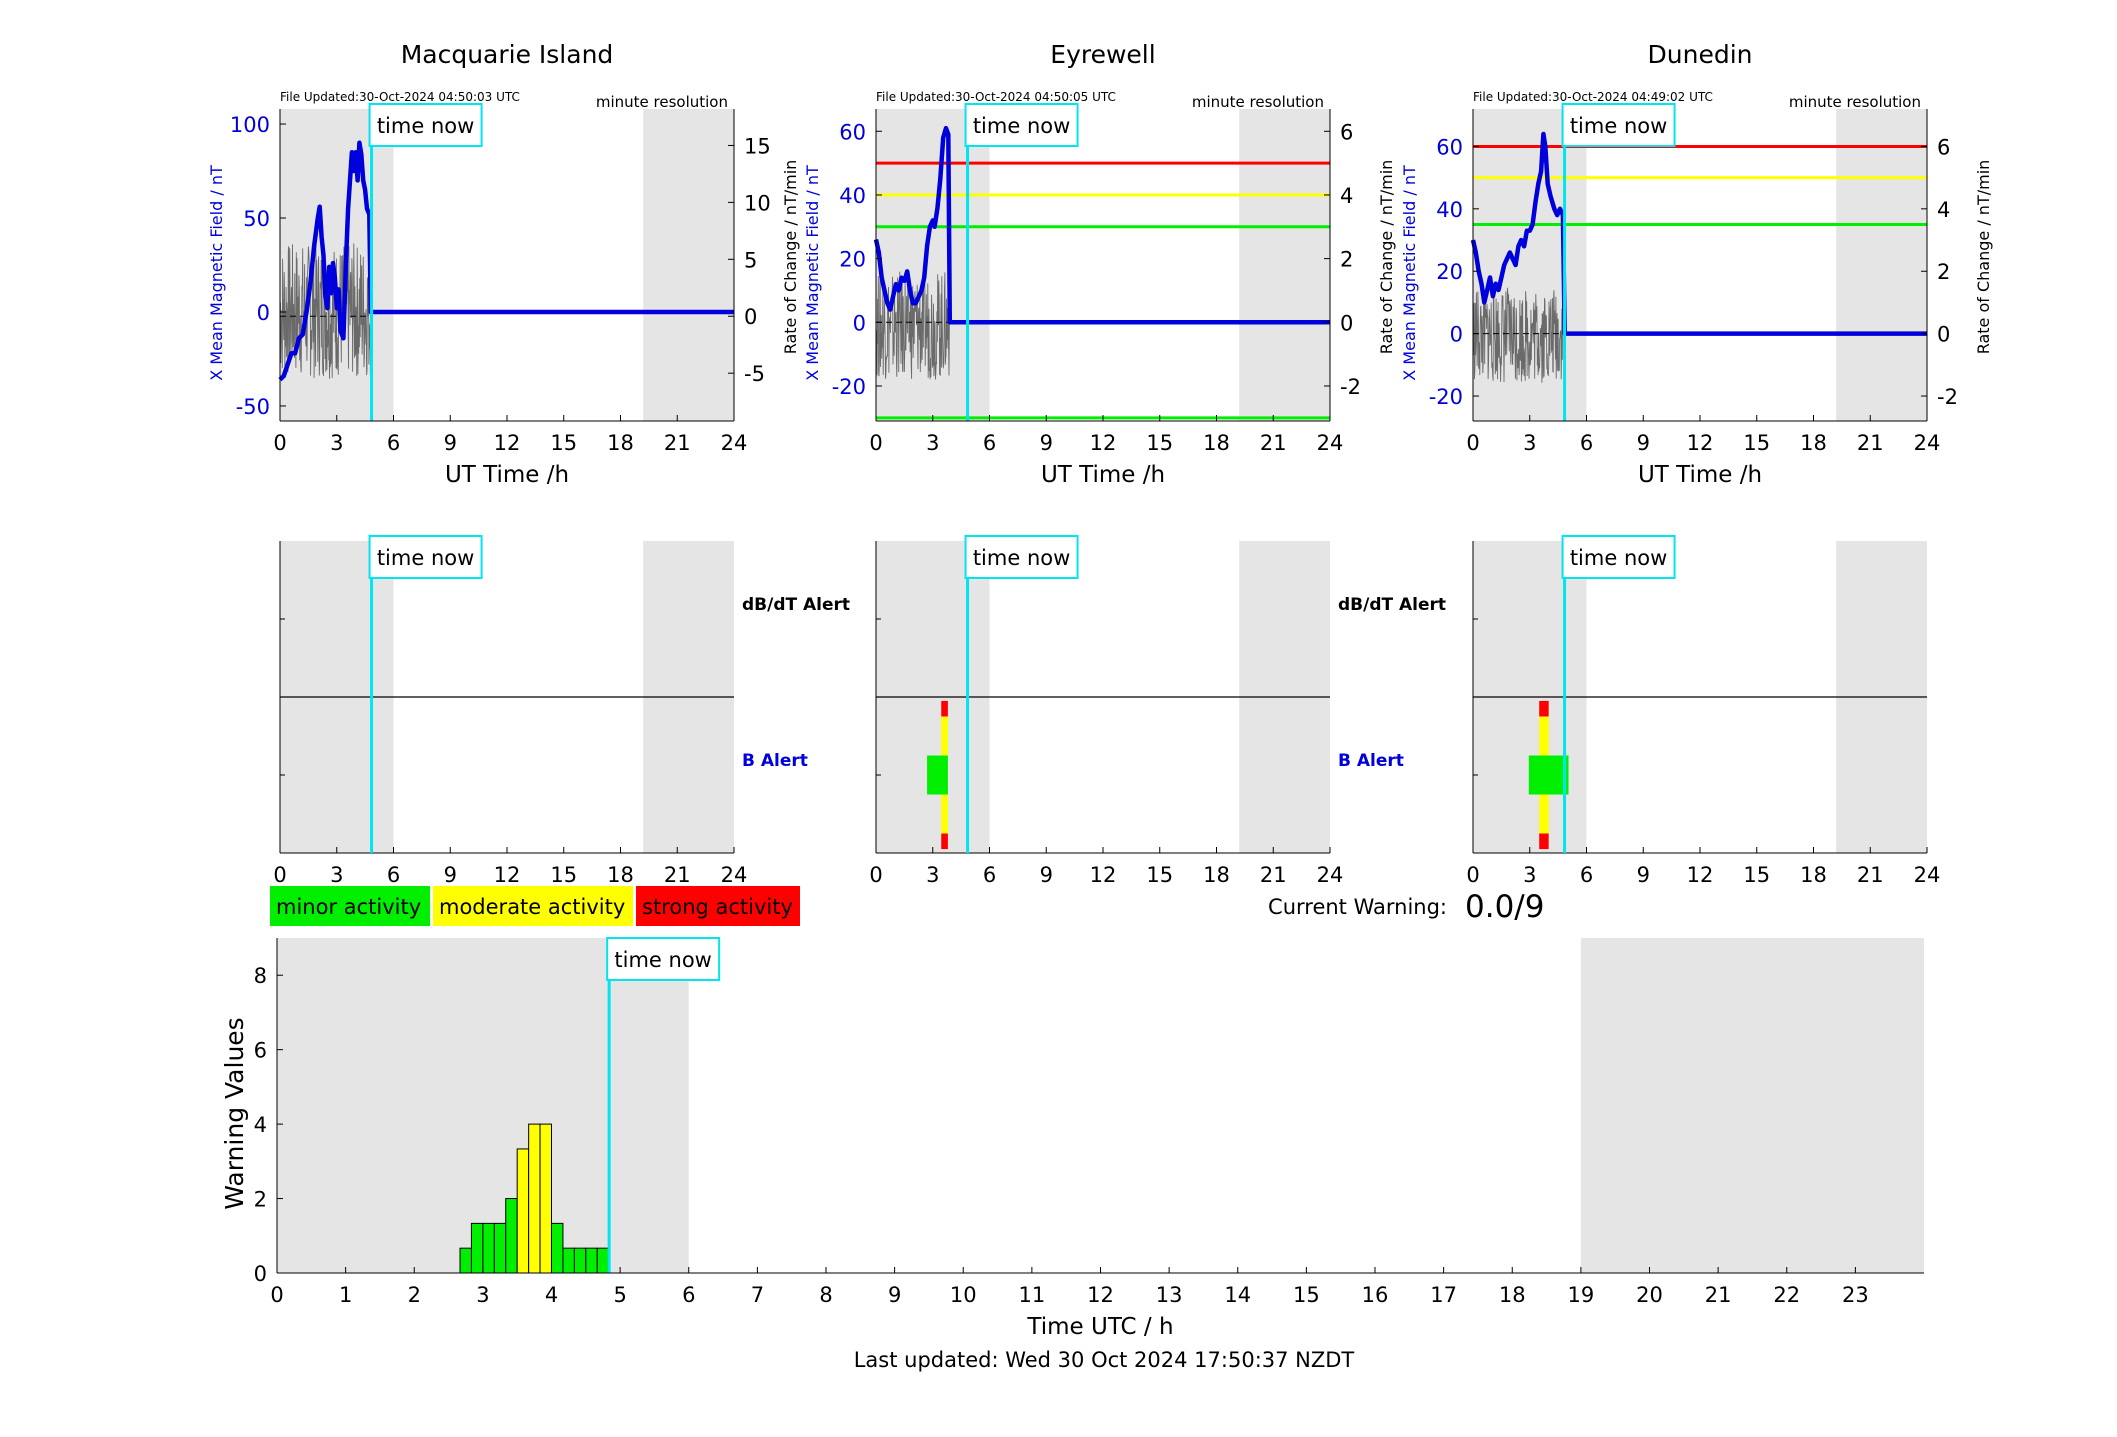 Image resolution: width=2117 pixels, height=1437 pixels. What do you see at coordinates (532, 907) in the screenshot?
I see `legend-label: moderate activity` at bounding box center [532, 907].